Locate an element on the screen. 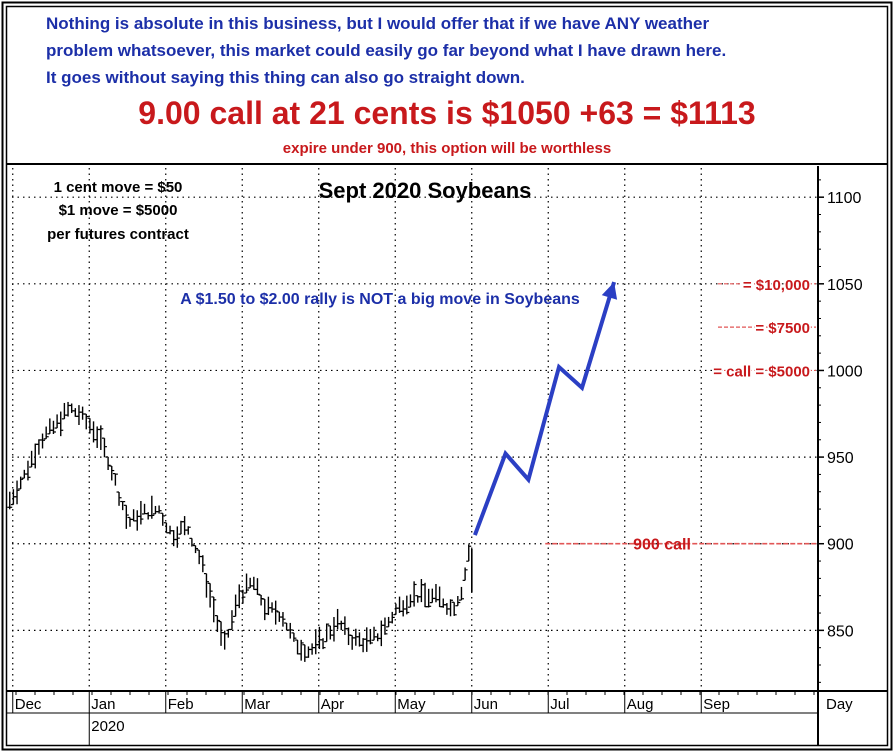 The height and width of the screenshot is (752, 894). x-tick-label: Feb is located at coordinates (181, 704).